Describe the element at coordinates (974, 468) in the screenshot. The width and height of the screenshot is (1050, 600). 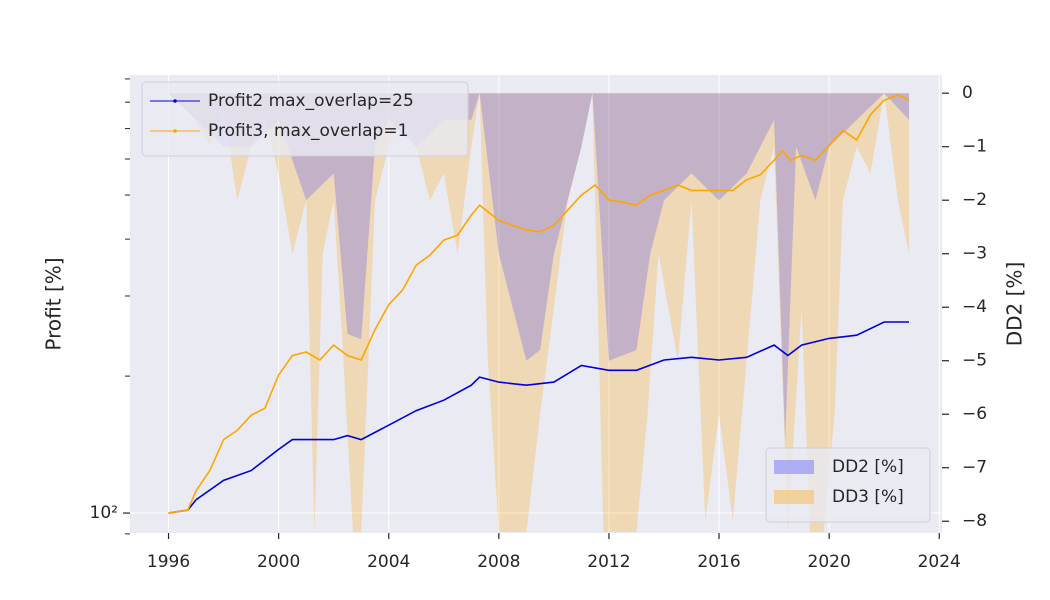
I see `y2-tick-label: −7` at that location.